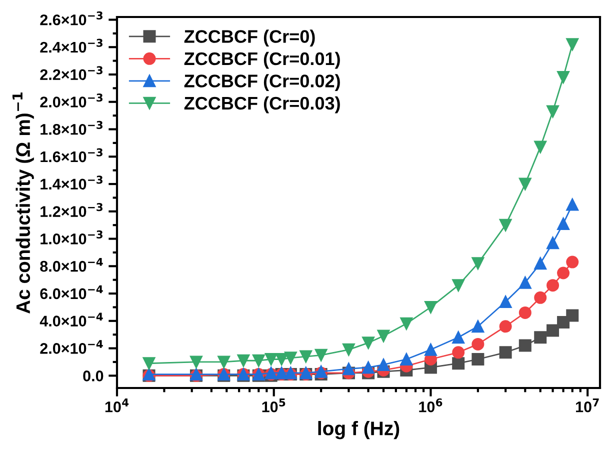 The height and width of the screenshot is (459, 603). I want to click on y-tick-label: 8.0×10$^{−4}$, so click(71, 265).